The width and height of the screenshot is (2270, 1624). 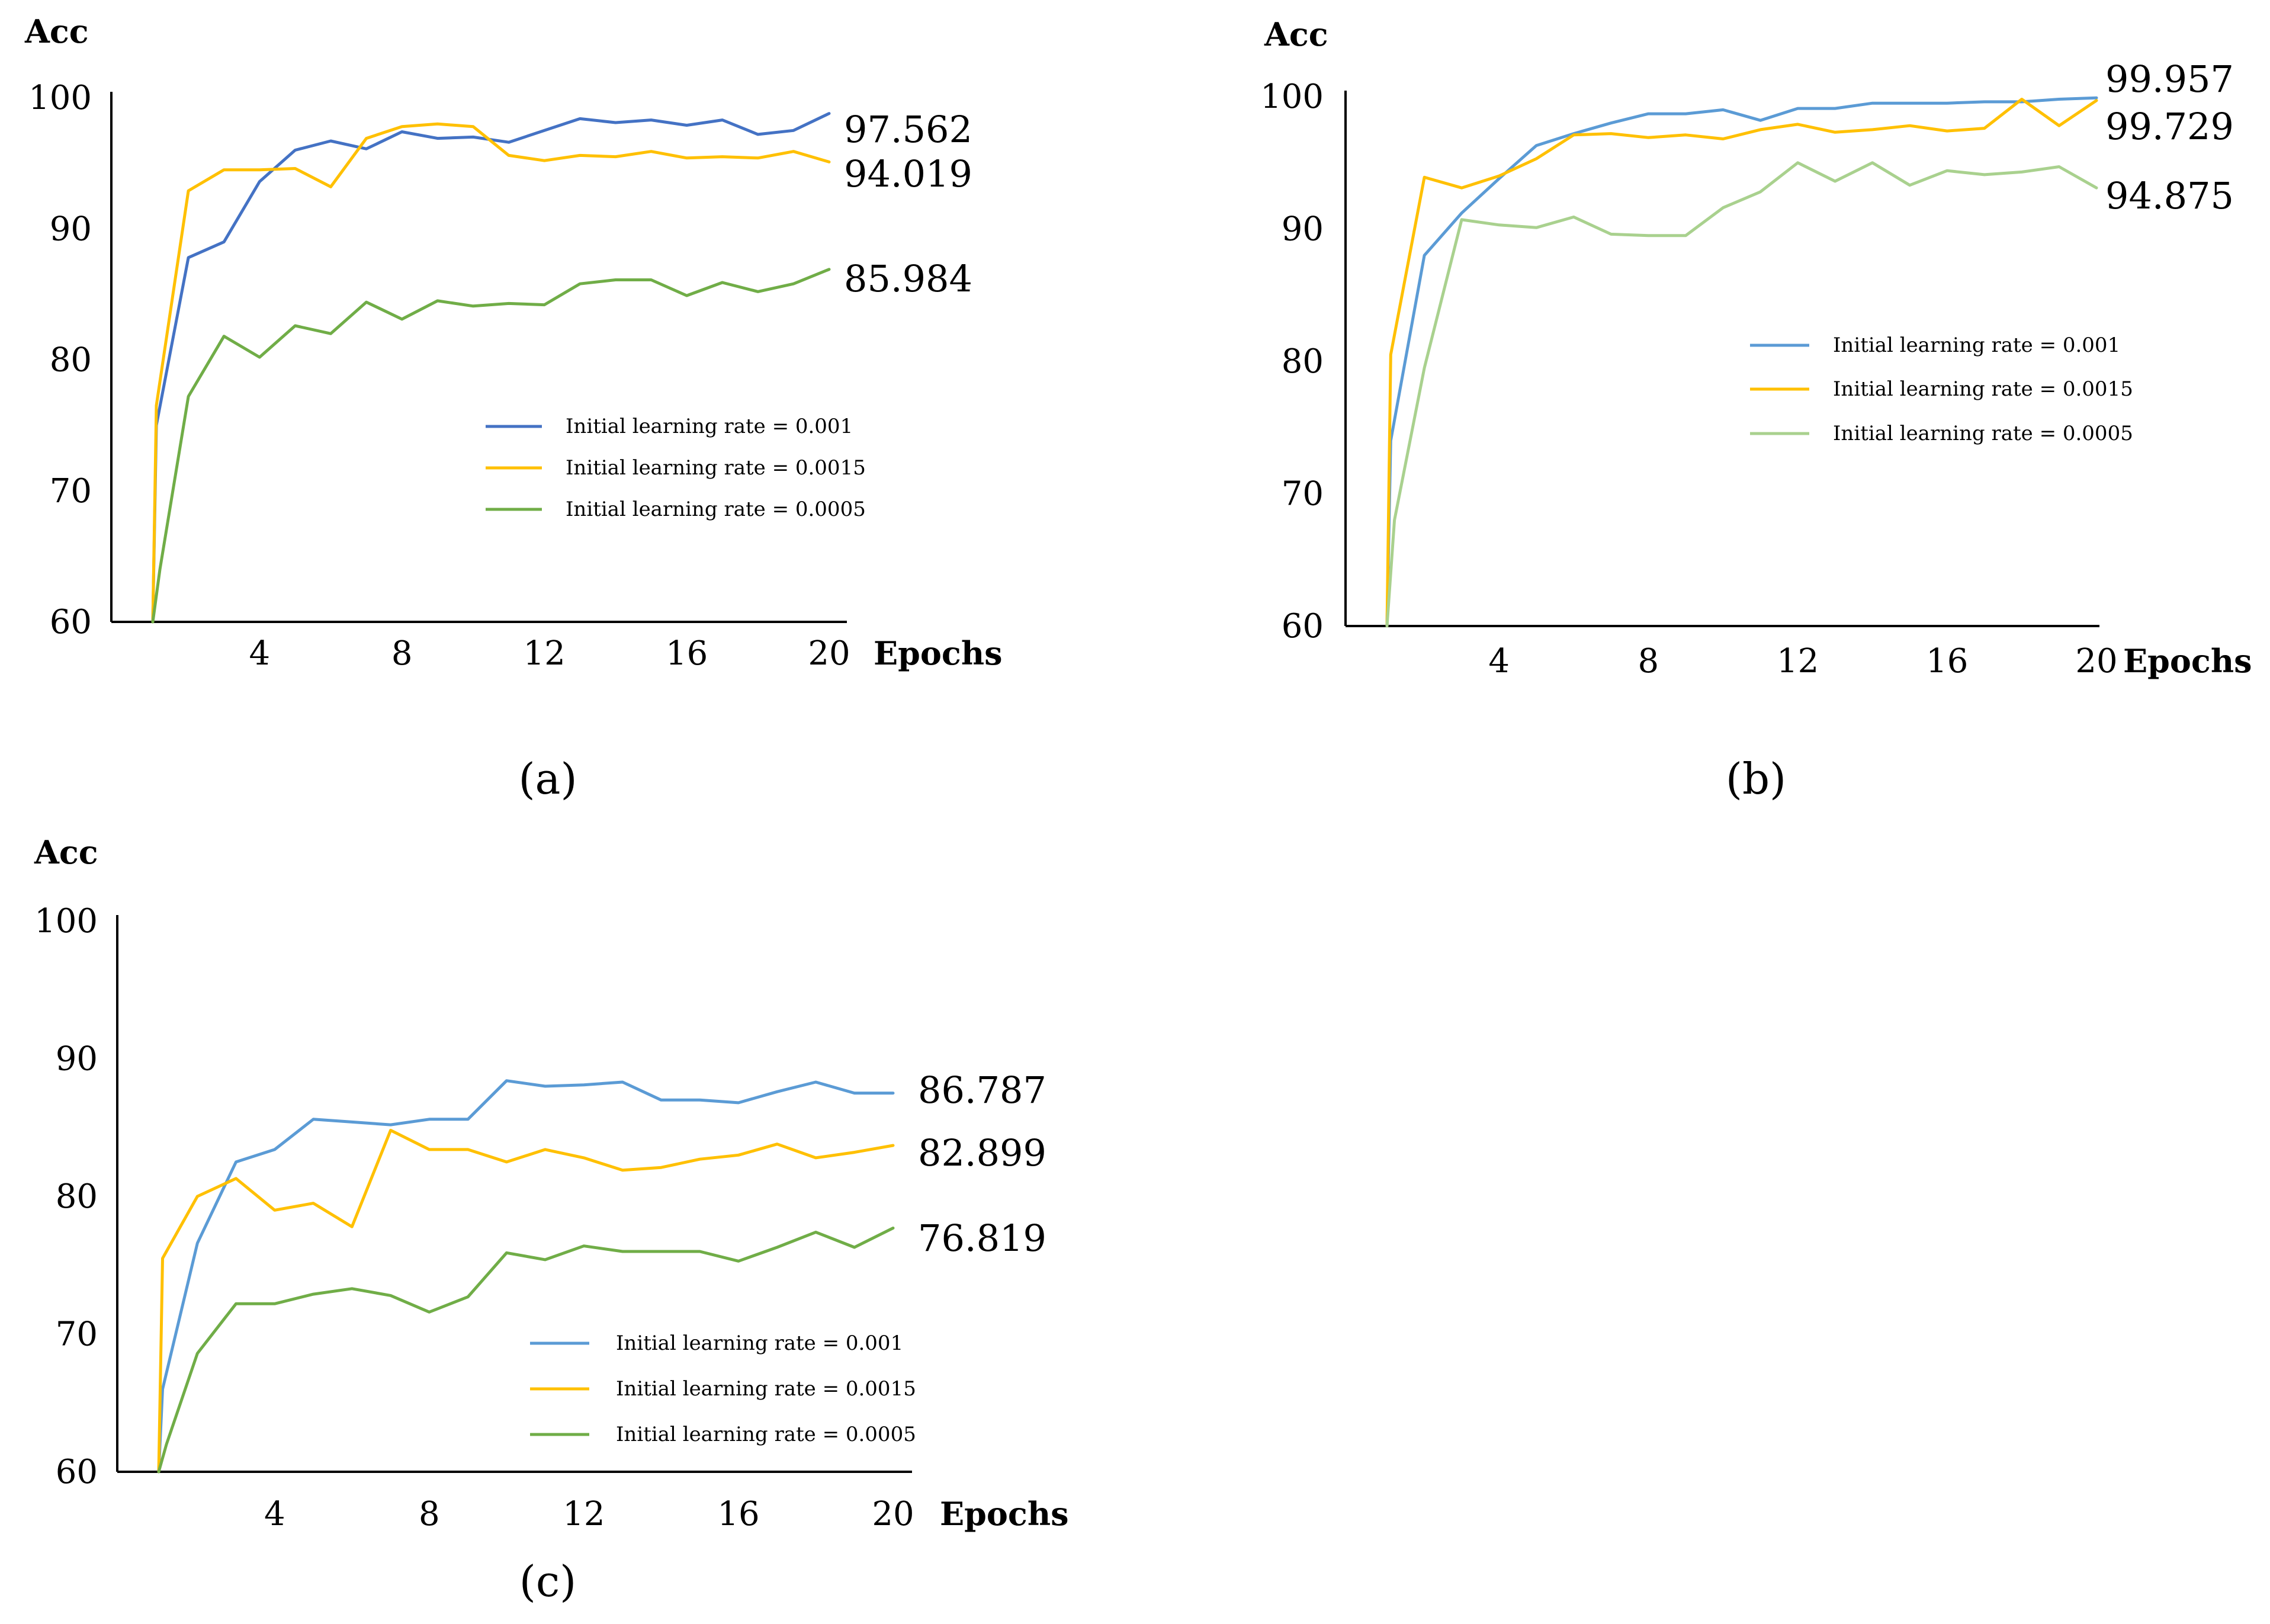 I want to click on panel-label: (a), so click(x=547, y=779).